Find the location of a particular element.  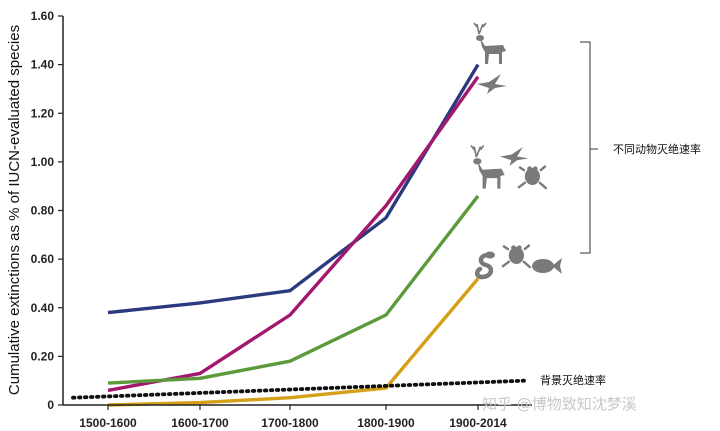

background-rate-layer is located at coordinates (298, 389).